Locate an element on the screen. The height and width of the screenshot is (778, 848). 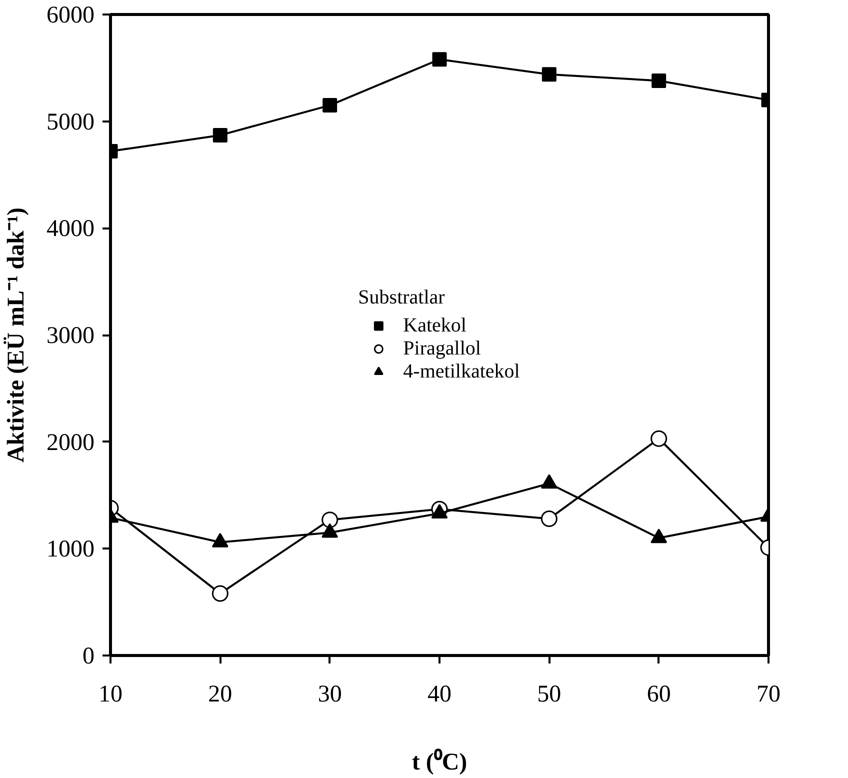
y-tick-label: 6000 is located at coordinates (70, 15).